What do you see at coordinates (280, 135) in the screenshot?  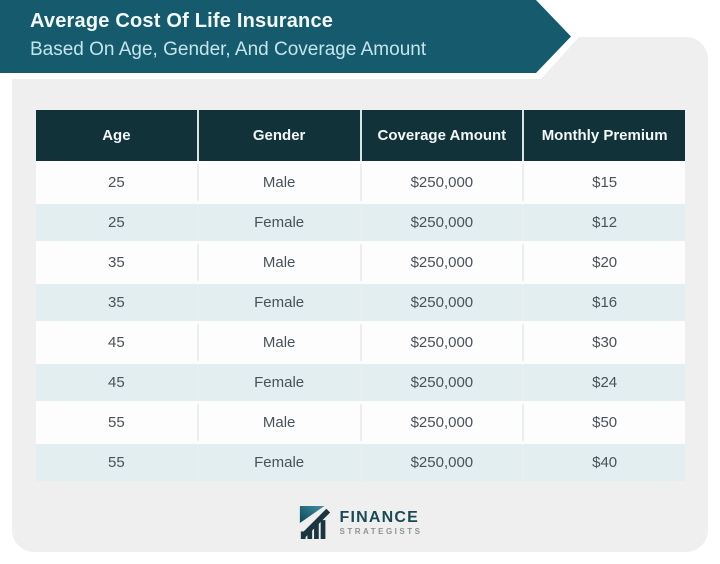 I see `column-header-gender: Gender` at bounding box center [280, 135].